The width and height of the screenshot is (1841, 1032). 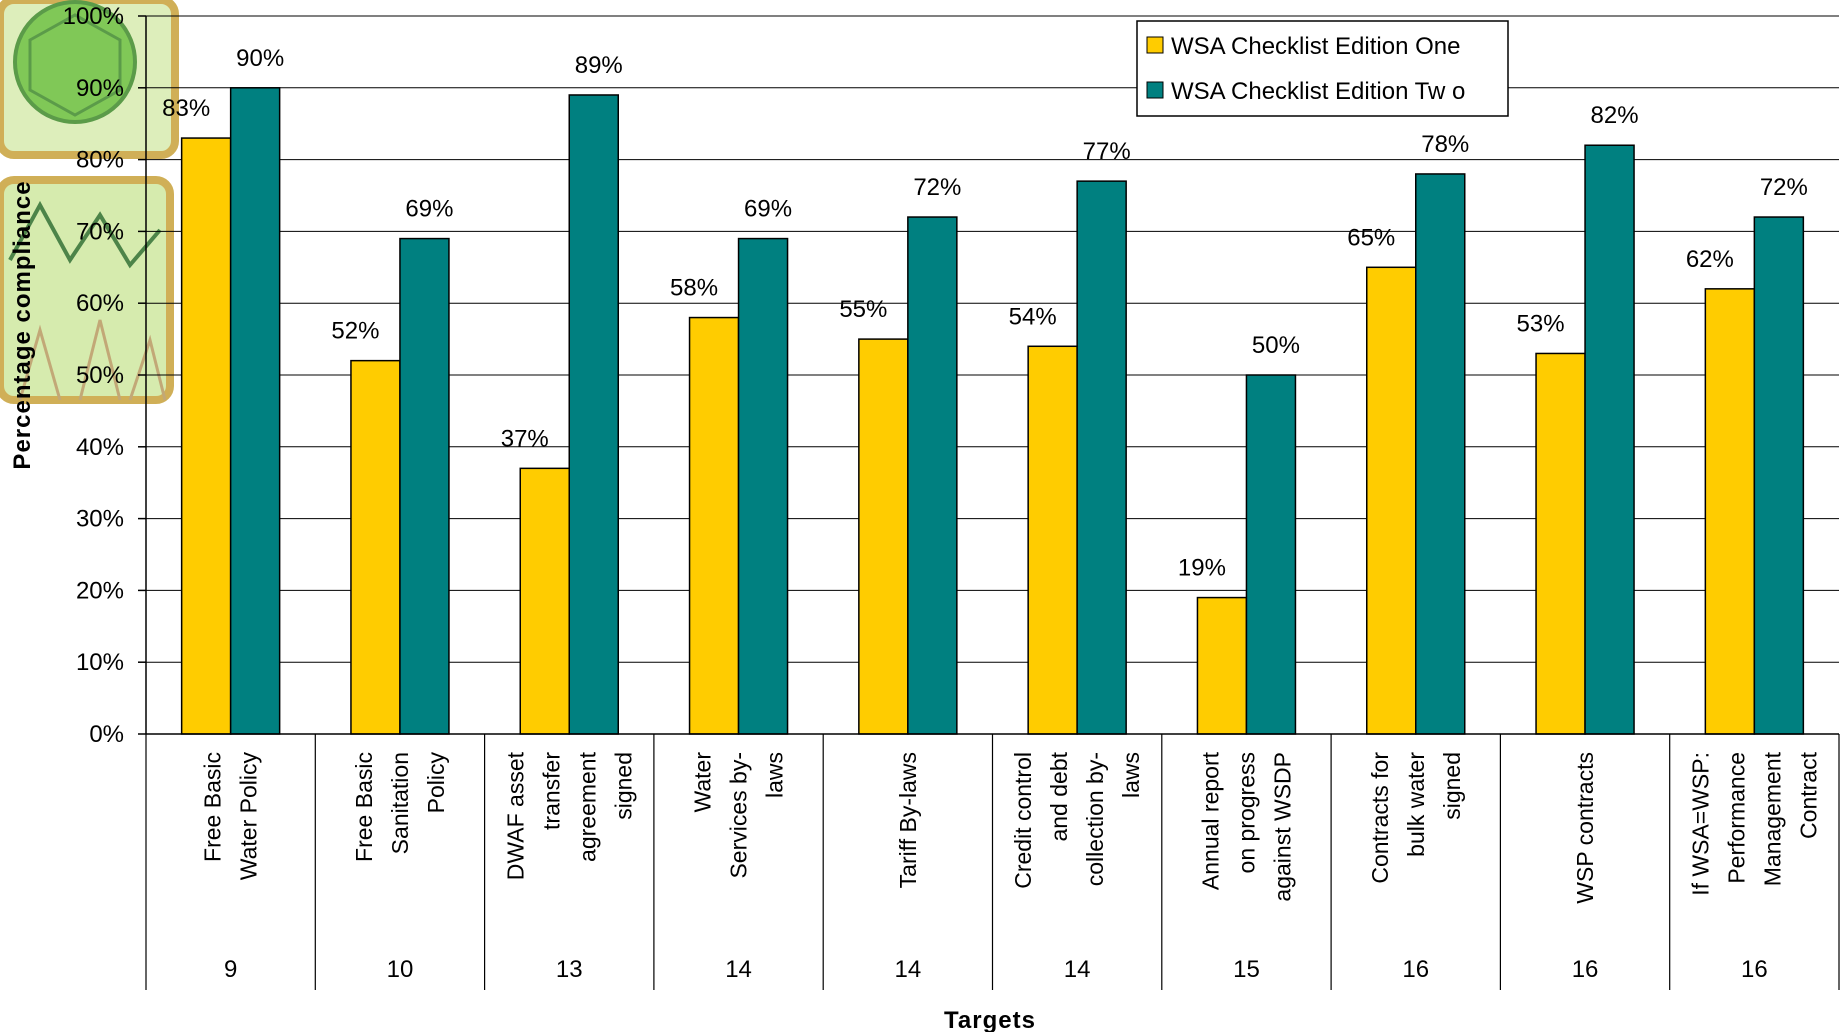 What do you see at coordinates (1282, 827) in the screenshot?
I see `category-label: against WSDP` at bounding box center [1282, 827].